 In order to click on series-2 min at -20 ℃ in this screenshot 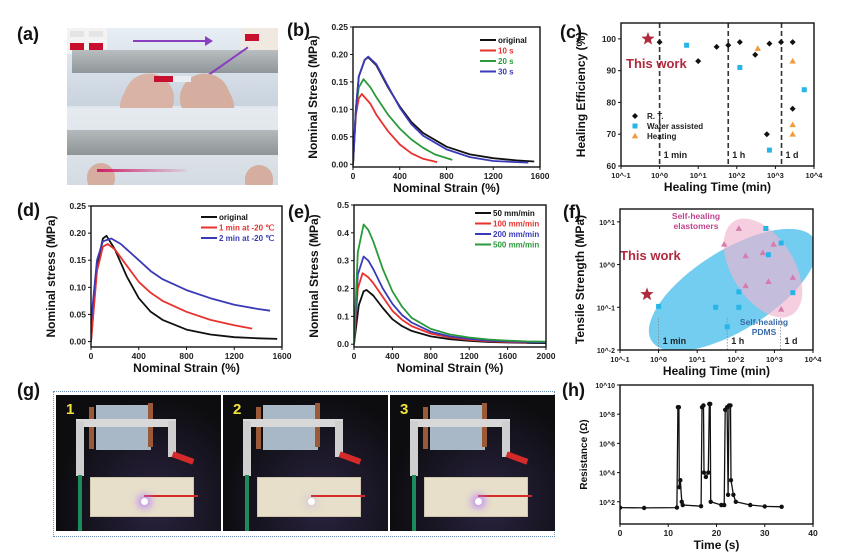, I will do `click(181, 280)`.